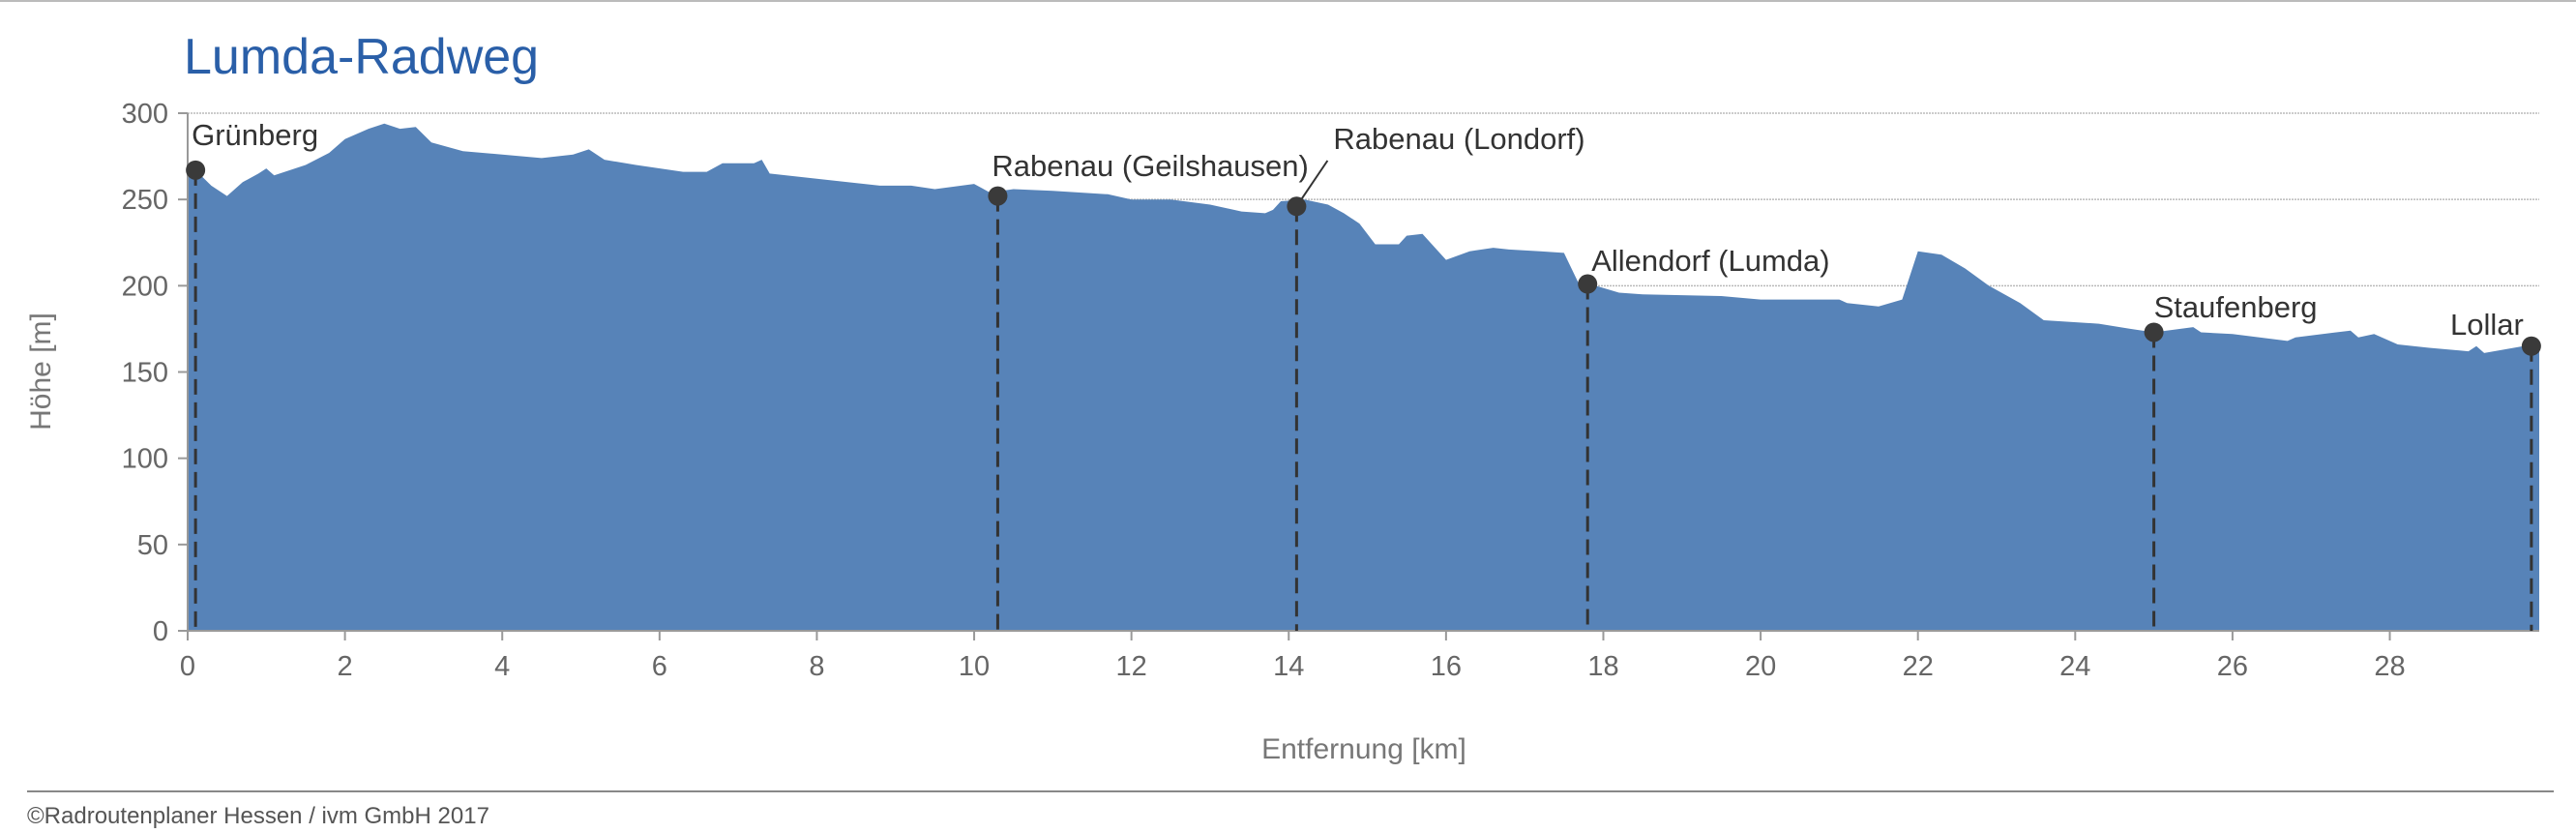 The height and width of the screenshot is (833, 2576). What do you see at coordinates (145, 115) in the screenshot?
I see `y-tick-label: 300` at bounding box center [145, 115].